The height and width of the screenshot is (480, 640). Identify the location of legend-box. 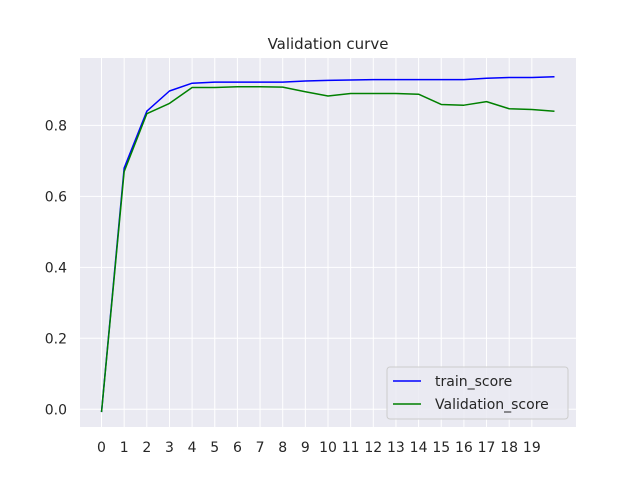
(477, 393).